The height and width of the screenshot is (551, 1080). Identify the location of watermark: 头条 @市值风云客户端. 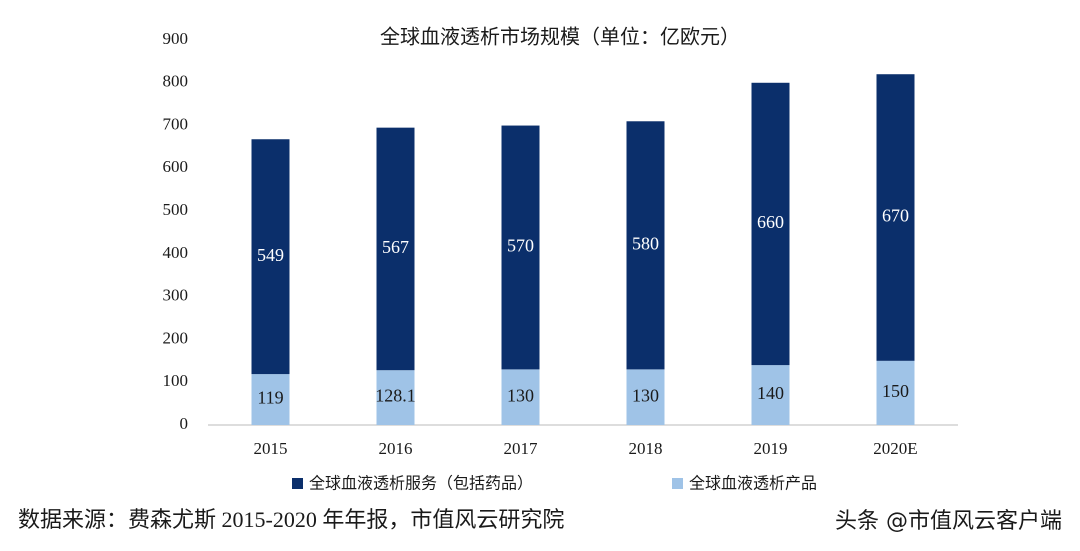
(948, 521).